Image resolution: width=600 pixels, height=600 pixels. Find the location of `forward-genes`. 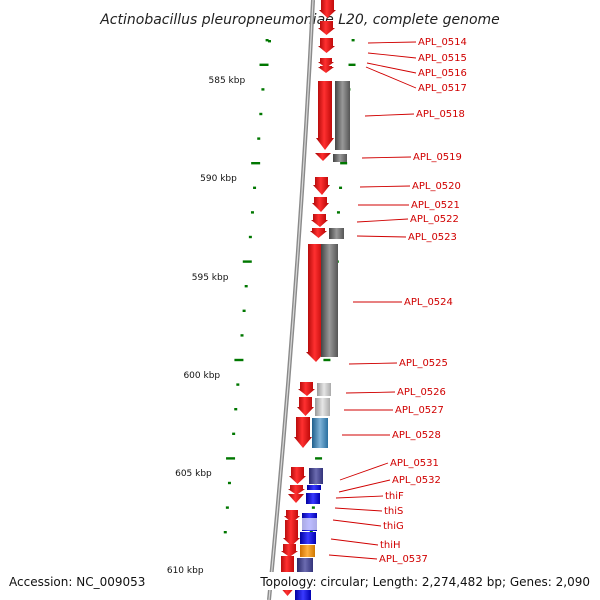

forward-genes is located at coordinates (307, 298).